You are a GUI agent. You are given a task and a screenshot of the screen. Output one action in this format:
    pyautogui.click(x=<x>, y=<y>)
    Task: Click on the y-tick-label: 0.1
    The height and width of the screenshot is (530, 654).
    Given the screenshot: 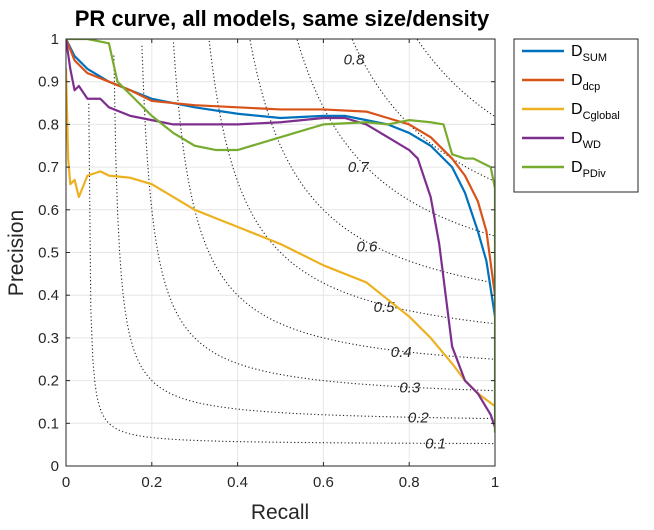 What is the action you would take?
    pyautogui.click(x=48, y=423)
    